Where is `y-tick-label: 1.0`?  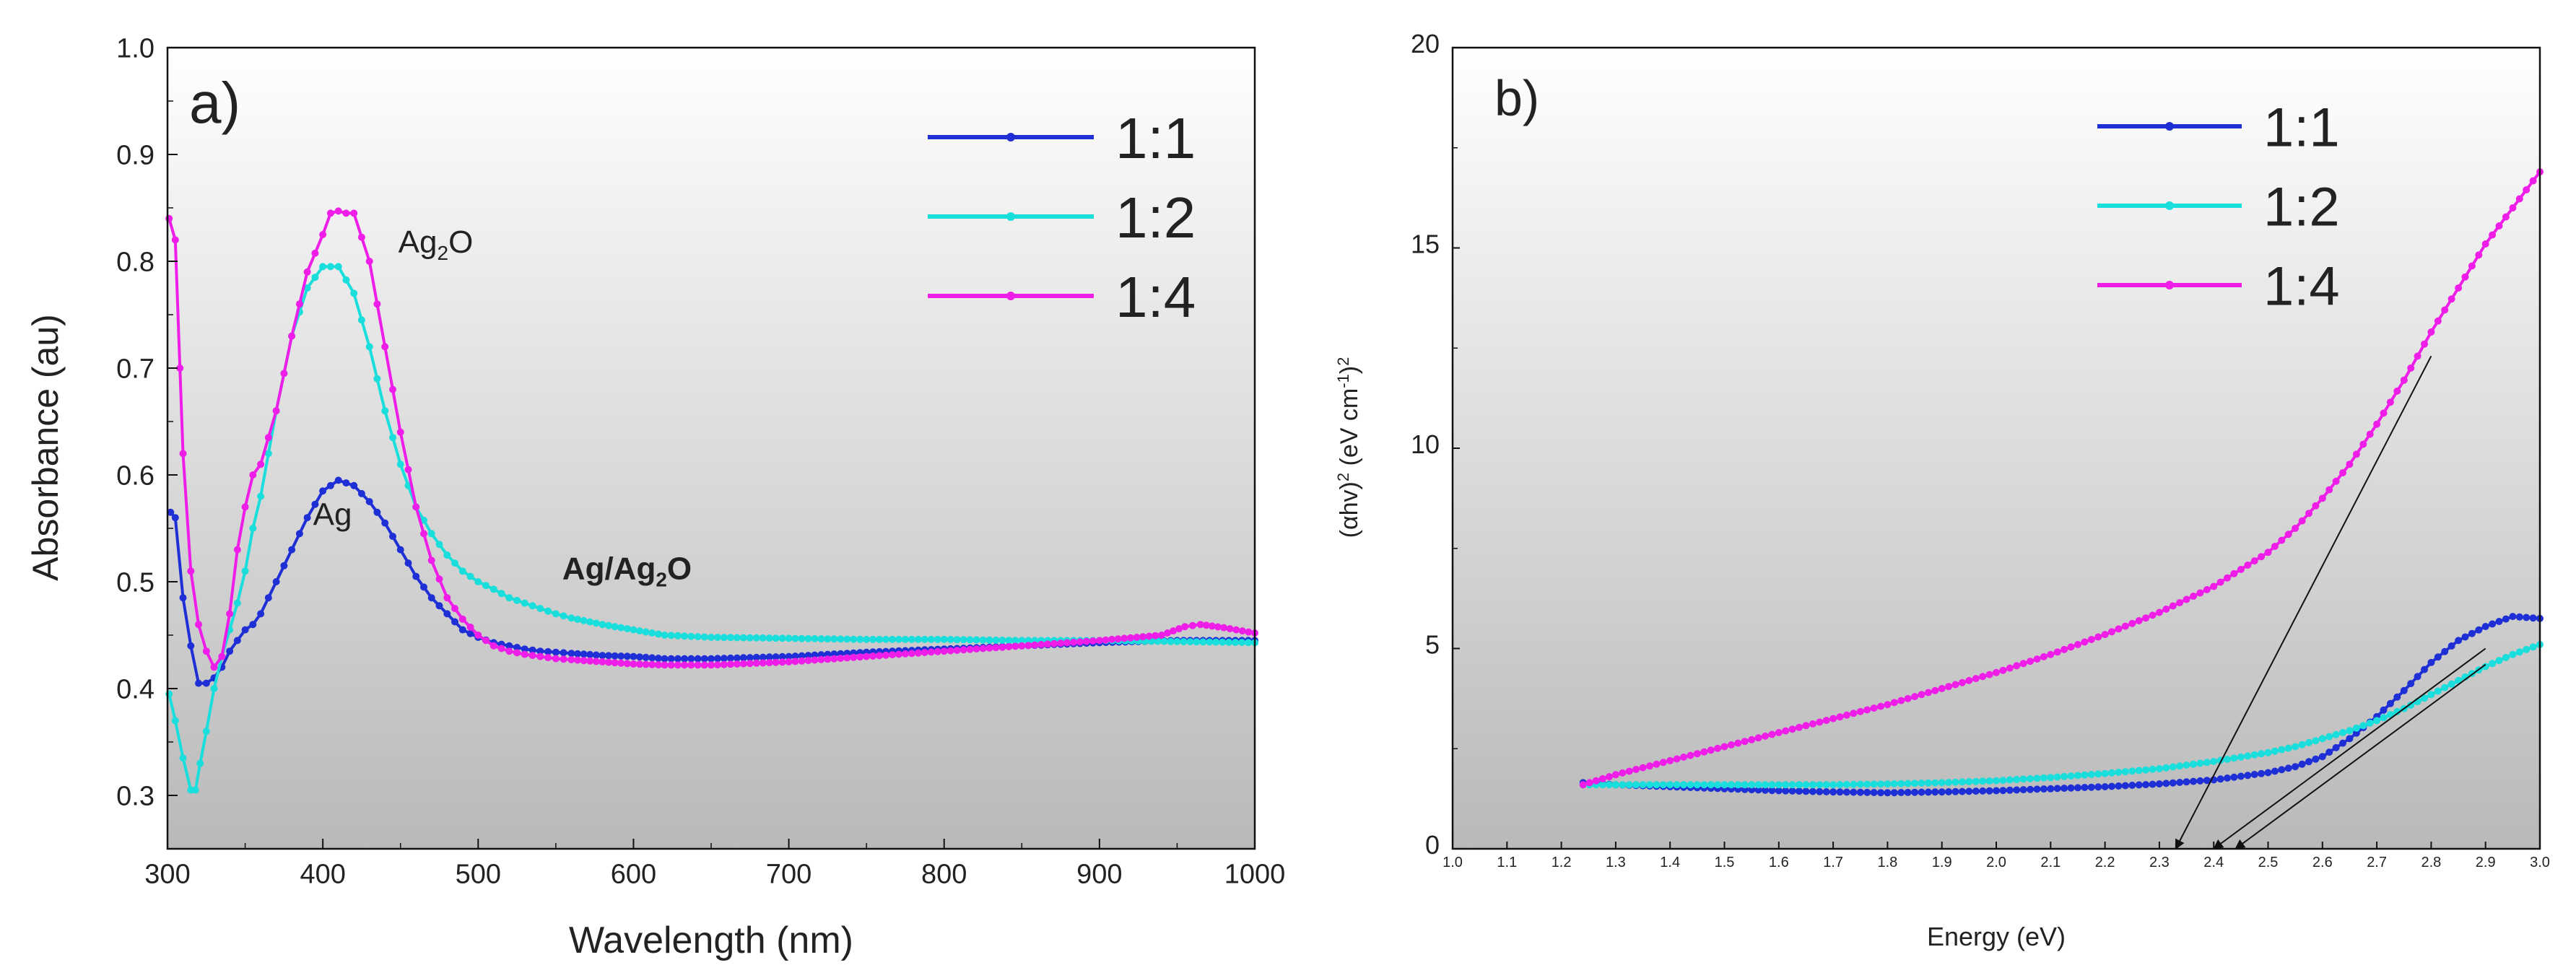 y-tick-label: 1.0 is located at coordinates (135, 49).